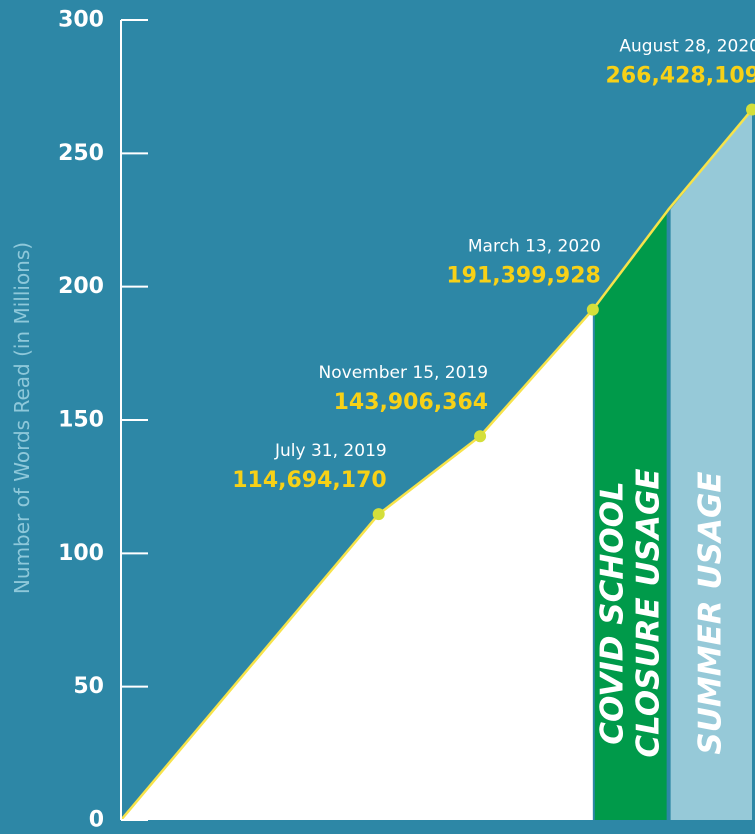 This screenshot has height=834, width=755. Describe the element at coordinates (88, 686) in the screenshot. I see `y-tick-label-1: 50` at that location.